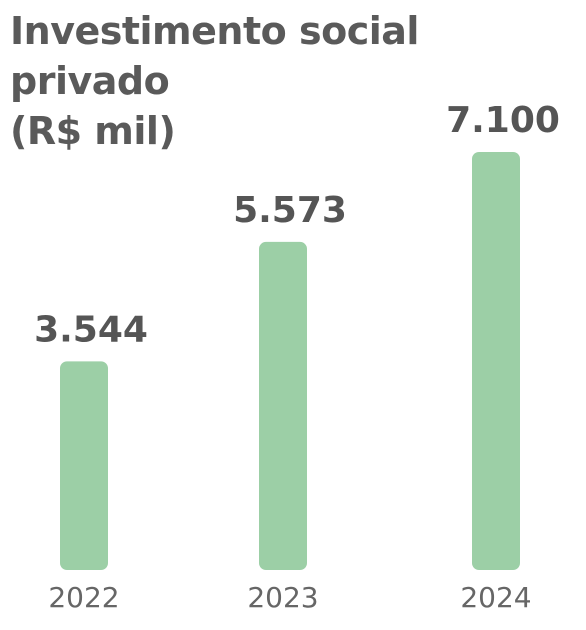  What do you see at coordinates (290, 210) in the screenshot?
I see `value-label-2023: 5.573` at bounding box center [290, 210].